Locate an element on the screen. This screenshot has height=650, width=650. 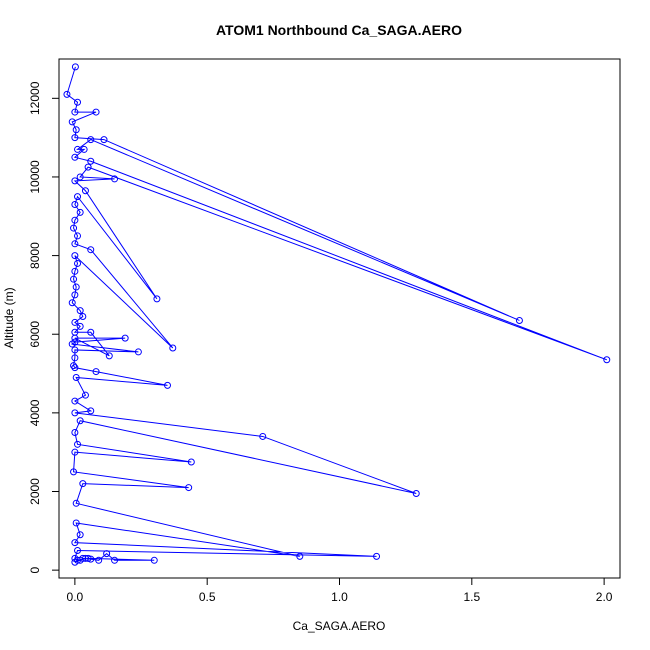
x-tick-label: 1.0 is located at coordinates (339, 597).